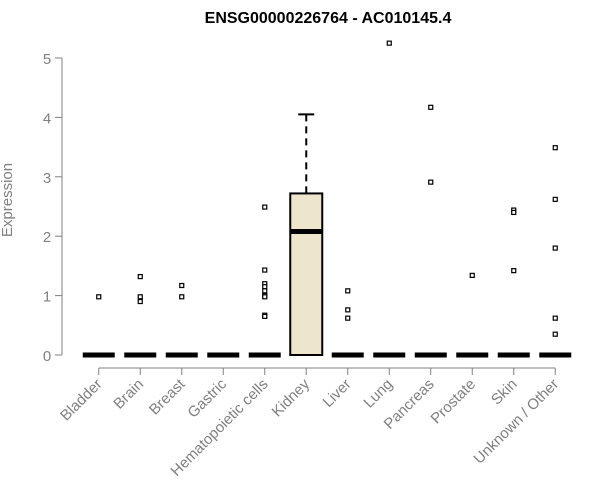 Image resolution: width=600 pixels, height=500 pixels. What do you see at coordinates (181, 320) in the screenshot?
I see `box-breast` at bounding box center [181, 320].